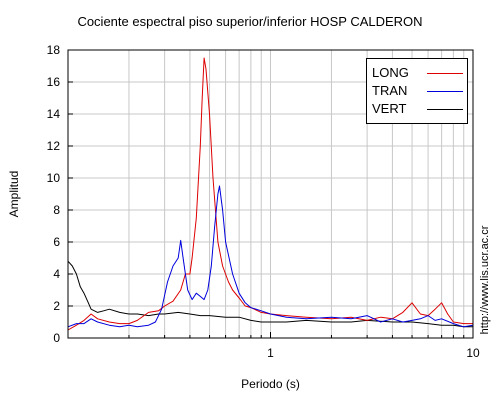  What do you see at coordinates (54, 146) in the screenshot?
I see `y-tick-label: 12` at bounding box center [54, 146].